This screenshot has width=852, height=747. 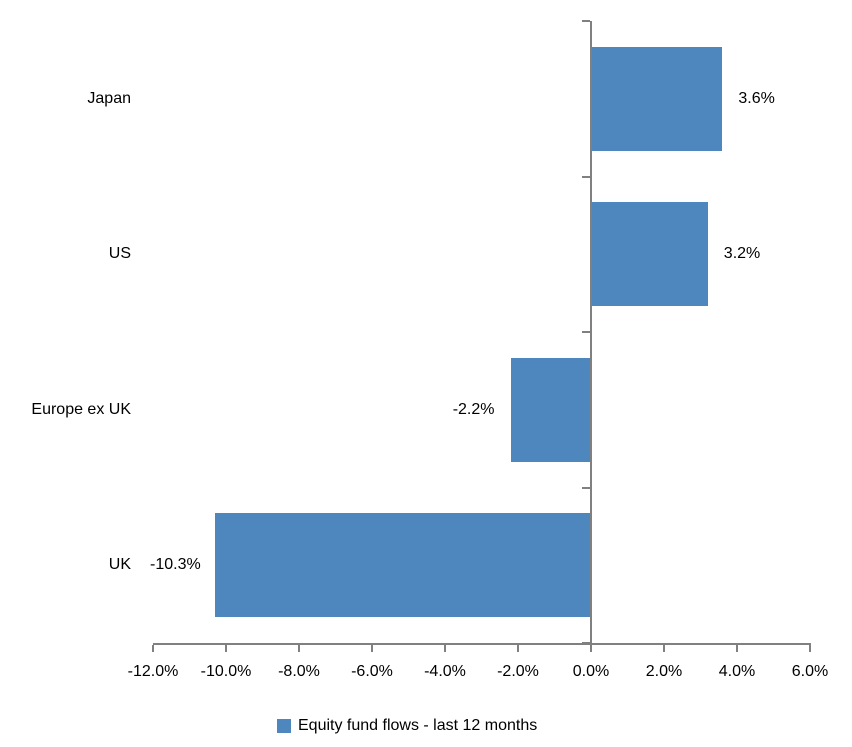 What do you see at coordinates (109, 98) in the screenshot?
I see `category-label-japan: Japan` at bounding box center [109, 98].